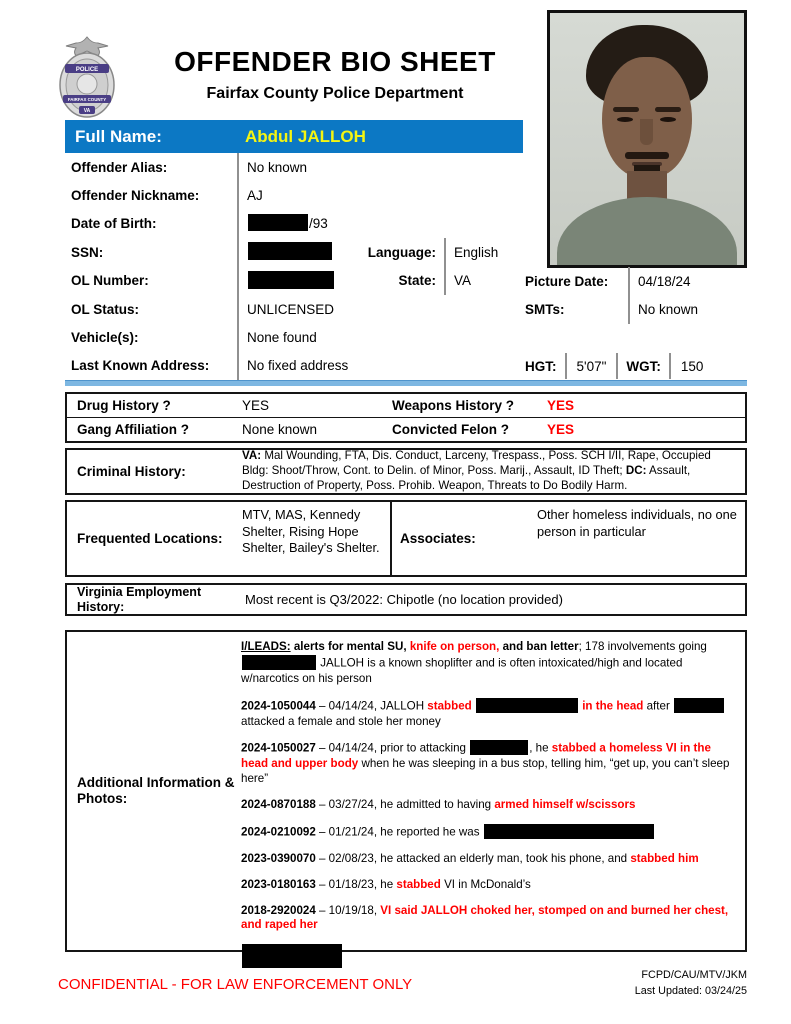 This screenshot has width=791, height=1024. I want to click on mugshot-photo, so click(647, 139).